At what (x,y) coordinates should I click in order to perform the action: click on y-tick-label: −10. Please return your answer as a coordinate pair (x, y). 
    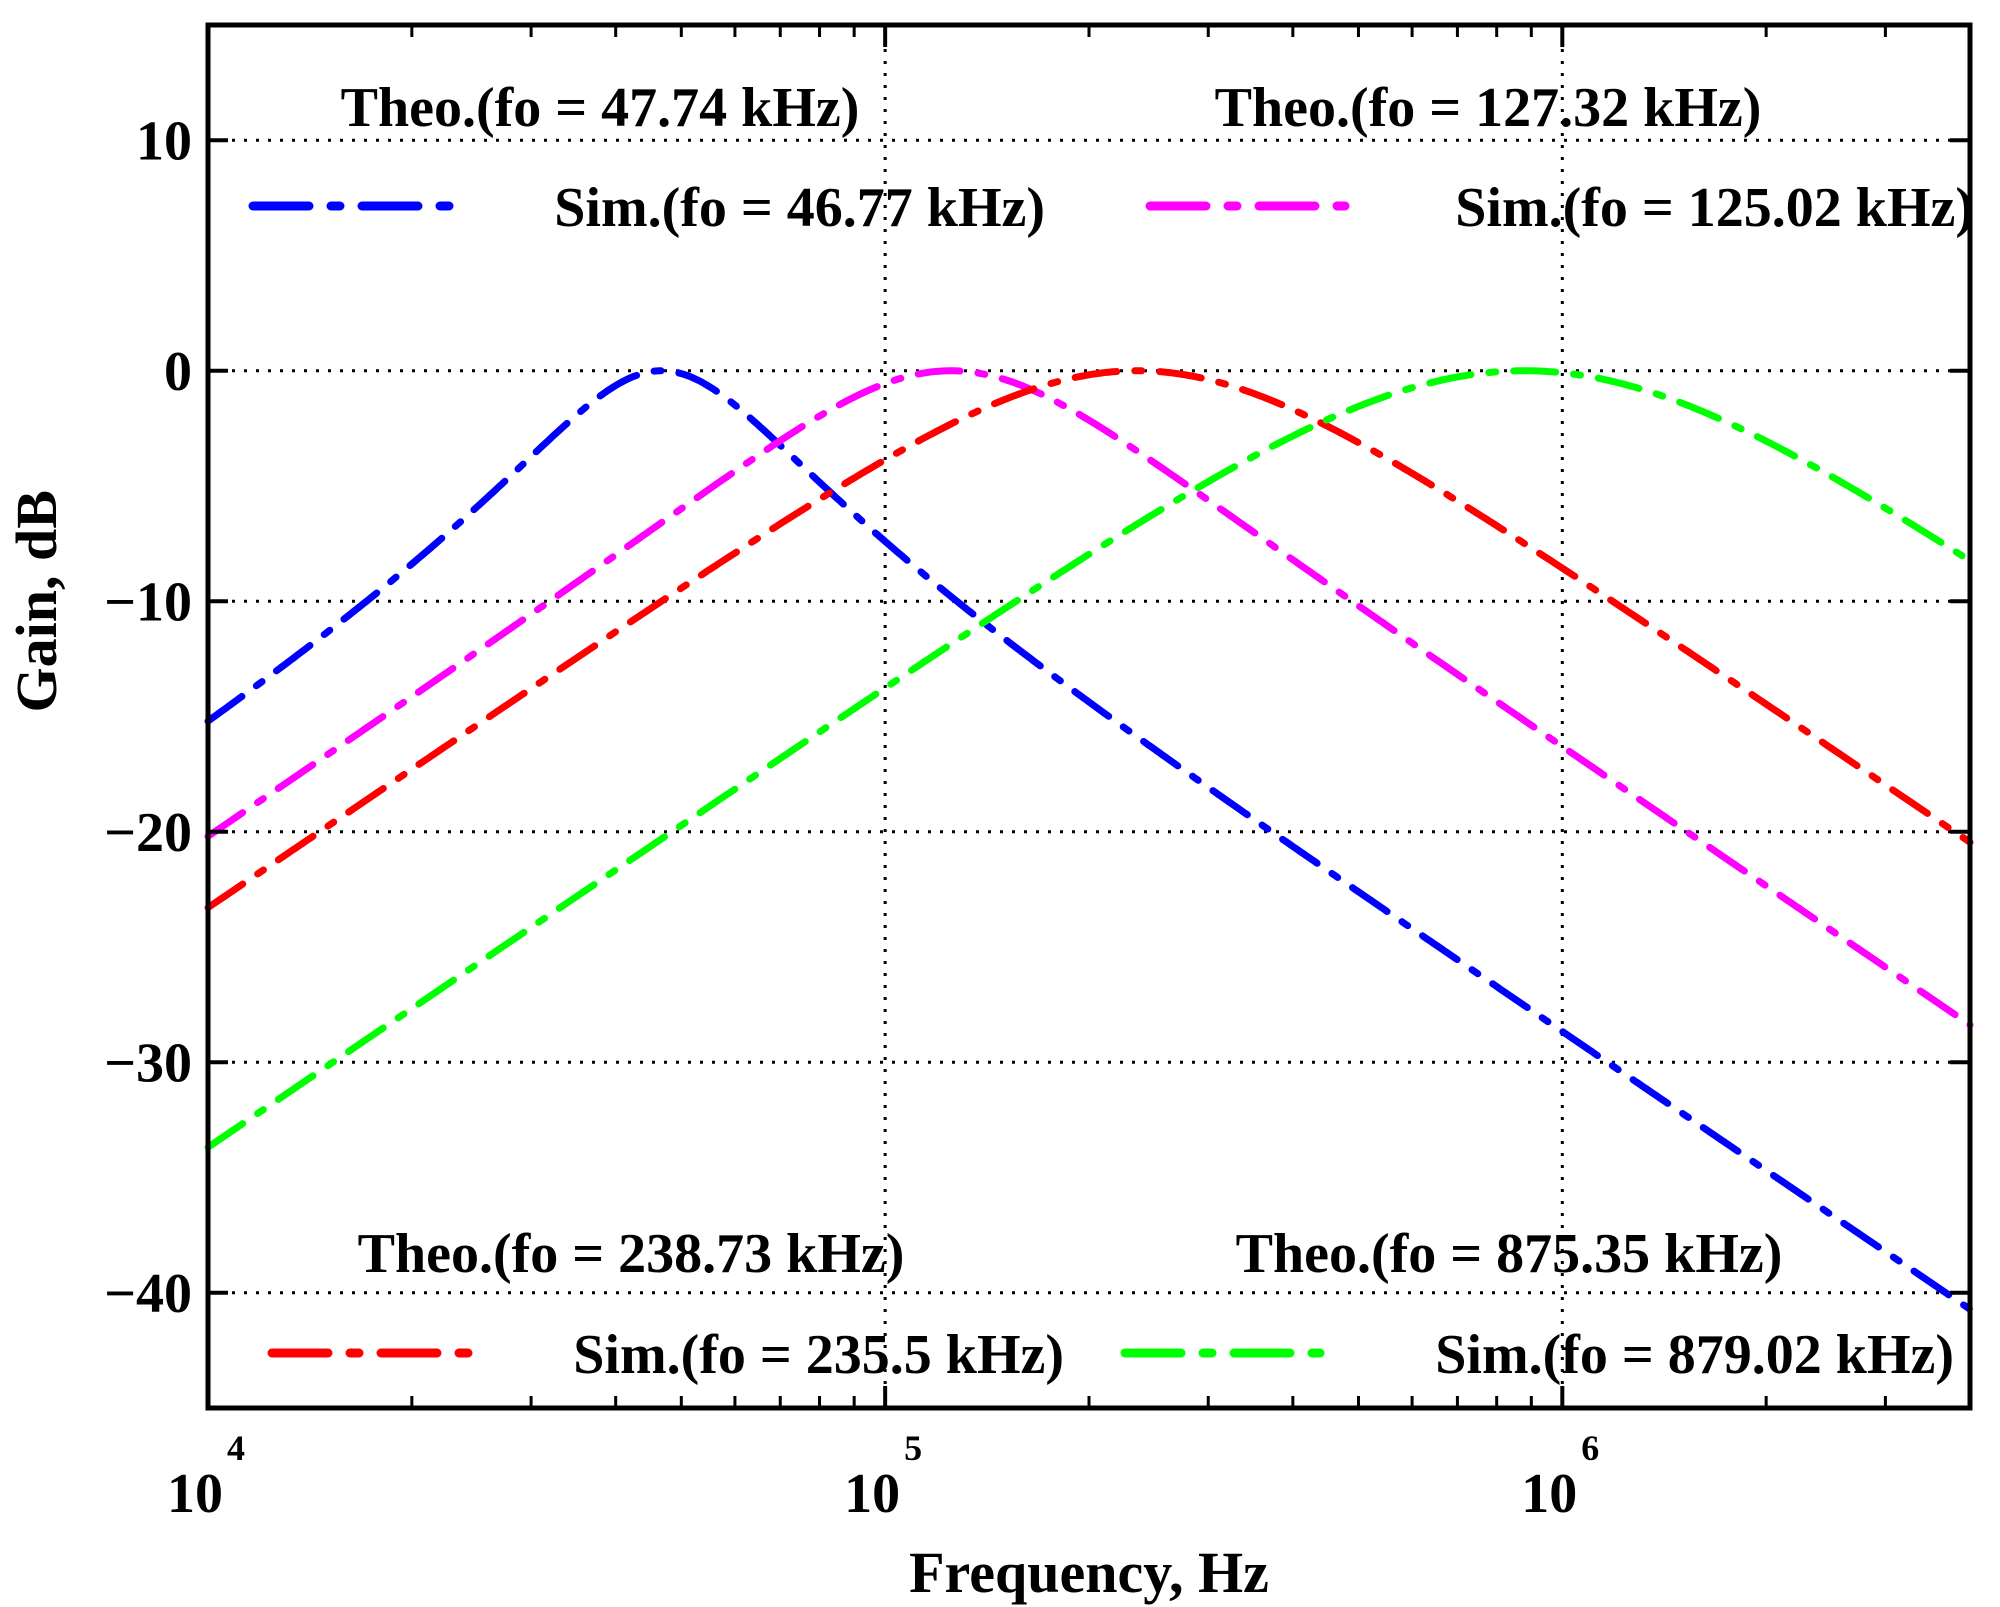
    Looking at the image, I should click on (148, 602).